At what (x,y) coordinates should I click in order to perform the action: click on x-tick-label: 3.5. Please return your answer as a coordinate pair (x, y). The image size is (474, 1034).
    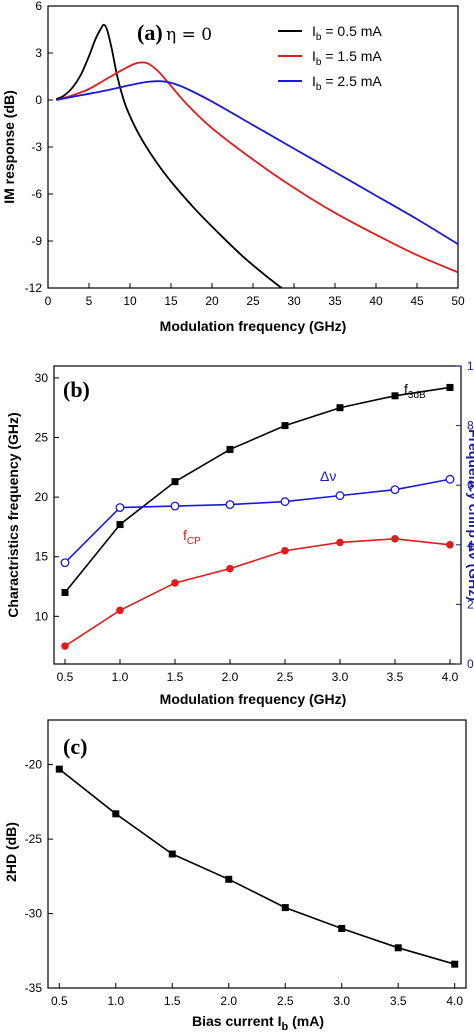
    Looking at the image, I should click on (398, 1001).